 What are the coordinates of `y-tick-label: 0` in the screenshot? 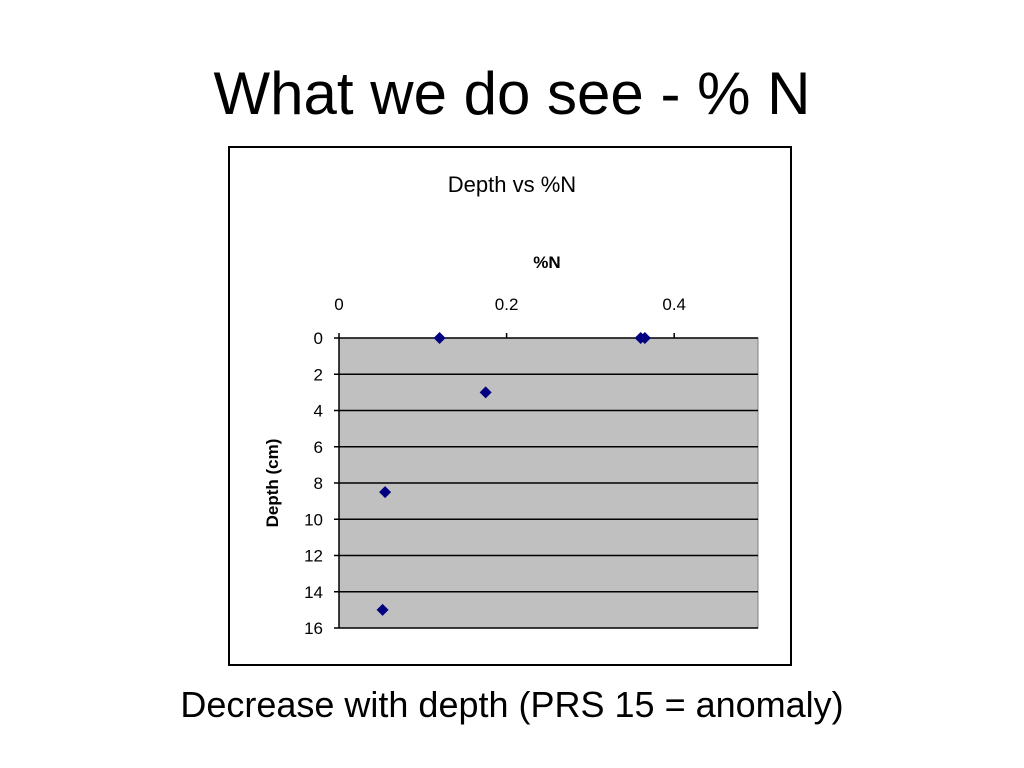 It's located at (318, 338).